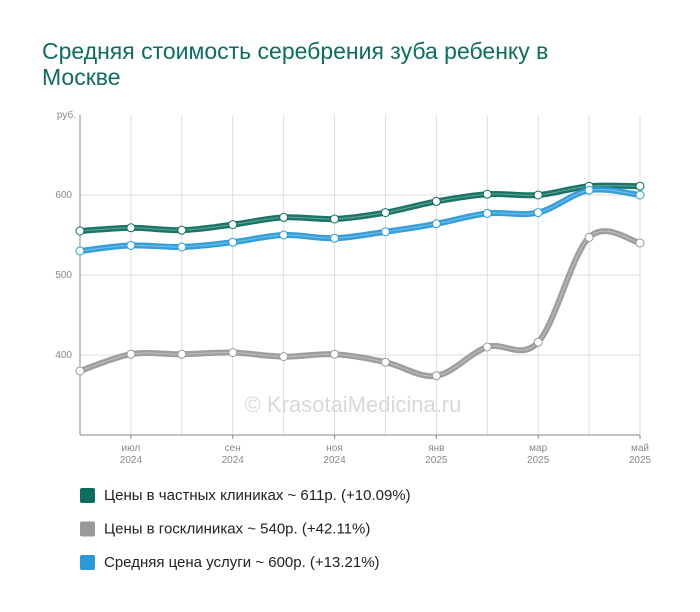 The image size is (700, 612). Describe the element at coordinates (233, 448) in the screenshot. I see `x-tick-label: сен` at that location.